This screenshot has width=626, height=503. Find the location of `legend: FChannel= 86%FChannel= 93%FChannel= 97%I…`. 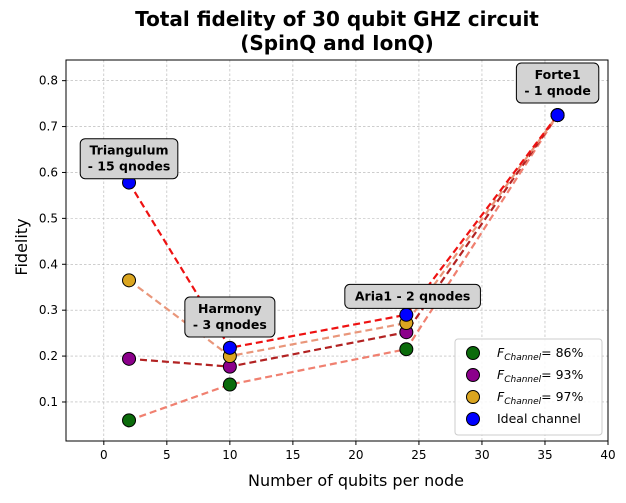

legend: FChannel= 86%FChannel= 93%FChannel= 97%I… is located at coordinates (528, 387).